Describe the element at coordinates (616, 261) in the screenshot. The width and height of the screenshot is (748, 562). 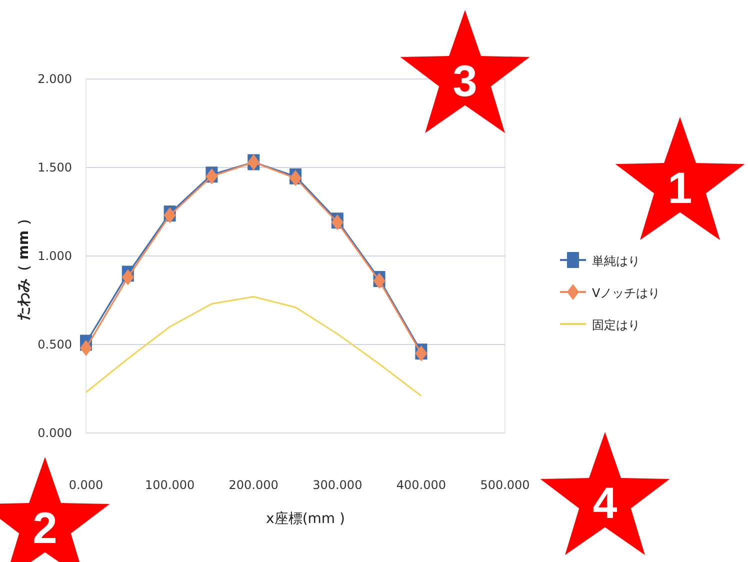
I see `legend-label: 単純はり` at that location.